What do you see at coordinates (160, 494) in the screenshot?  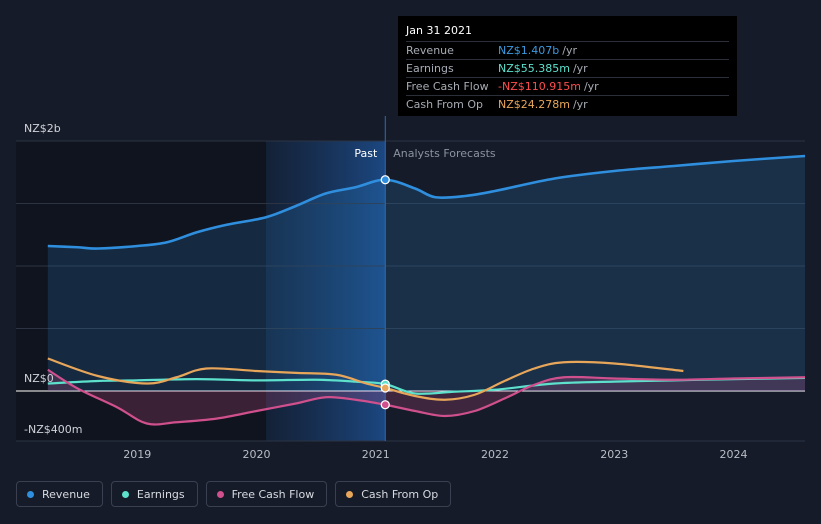 I see `legend-label: Earnings` at bounding box center [160, 494].